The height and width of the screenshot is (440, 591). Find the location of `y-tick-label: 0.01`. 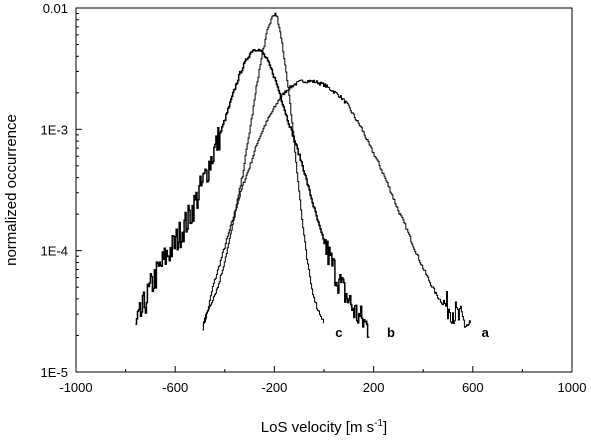

y-tick-label: 0.01 is located at coordinates (55, 8).